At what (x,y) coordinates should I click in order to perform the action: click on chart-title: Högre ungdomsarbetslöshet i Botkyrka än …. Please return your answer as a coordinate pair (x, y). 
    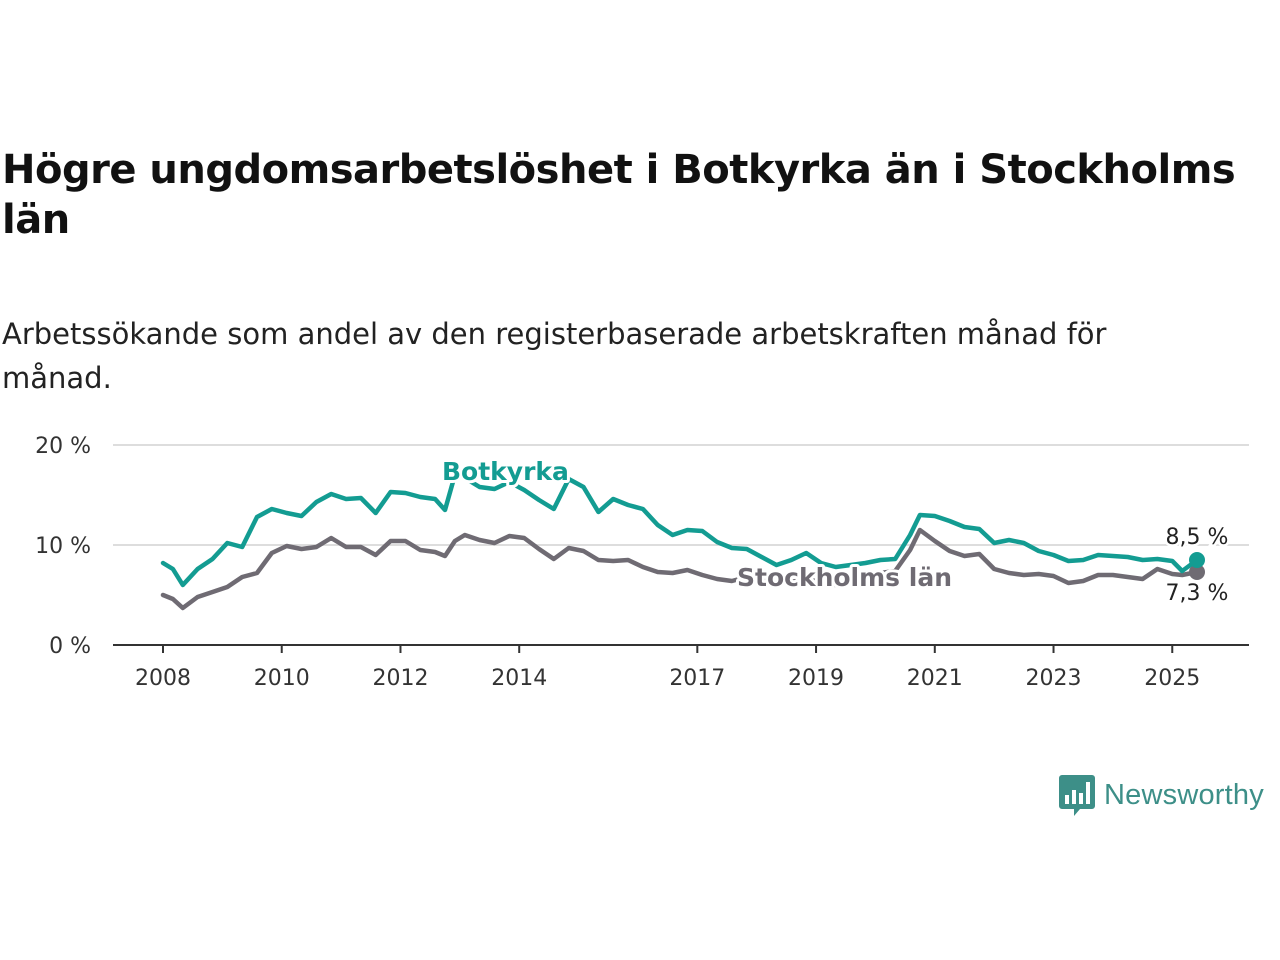
    Looking at the image, I should click on (619, 195).